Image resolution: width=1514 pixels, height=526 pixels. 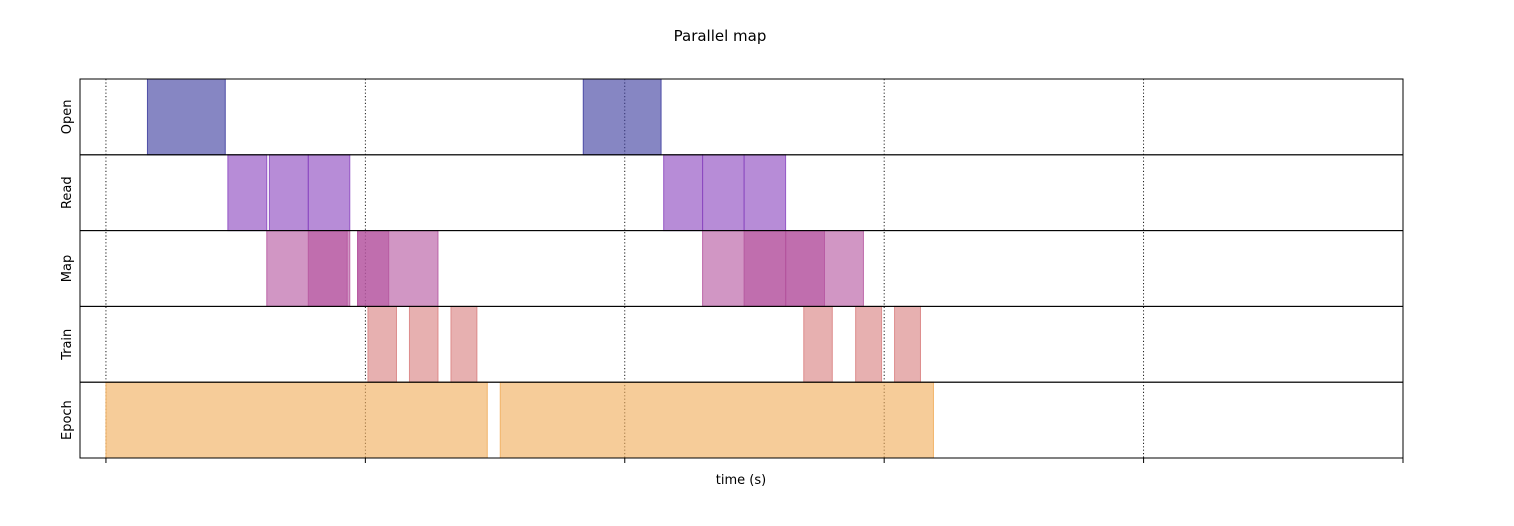 I want to click on chart-title: Parallel map, so click(x=720, y=36).